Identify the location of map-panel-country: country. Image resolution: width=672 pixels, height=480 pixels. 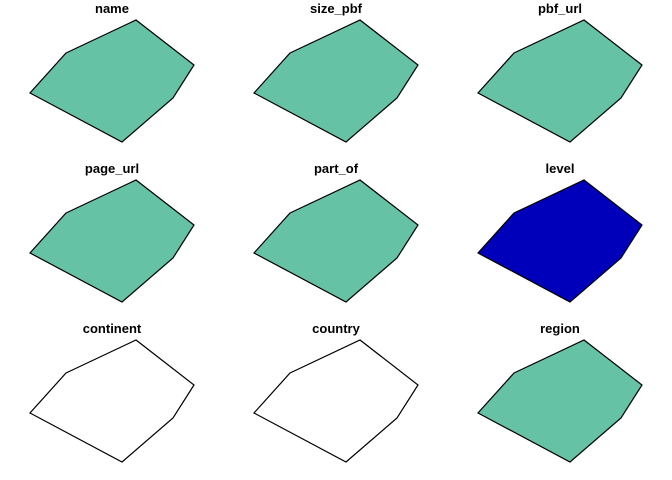
(336, 400).